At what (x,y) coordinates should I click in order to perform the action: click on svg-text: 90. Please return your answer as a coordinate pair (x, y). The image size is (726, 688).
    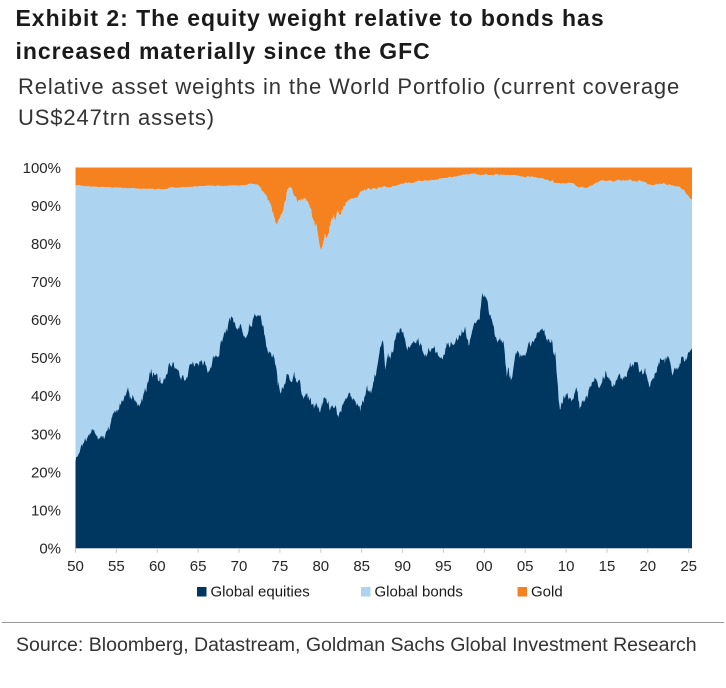
    Looking at the image, I should click on (402, 566).